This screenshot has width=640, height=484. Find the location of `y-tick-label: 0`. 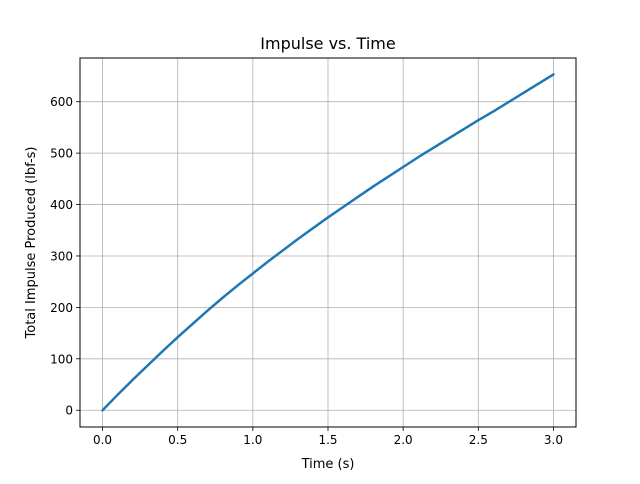

y-tick-label: 0 is located at coordinates (69, 411).